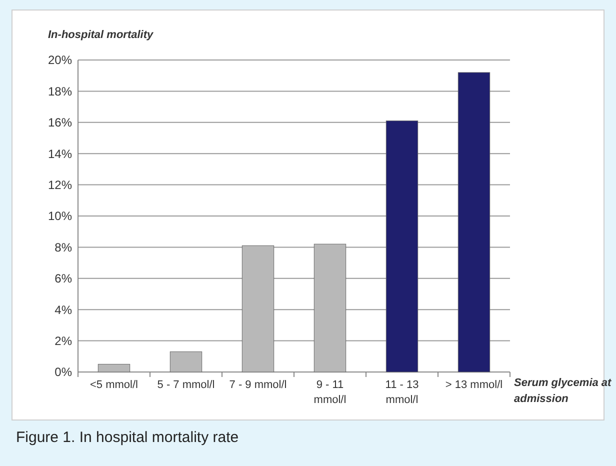 The image size is (616, 466). I want to click on y-tick-label: 14%, so click(60, 153).